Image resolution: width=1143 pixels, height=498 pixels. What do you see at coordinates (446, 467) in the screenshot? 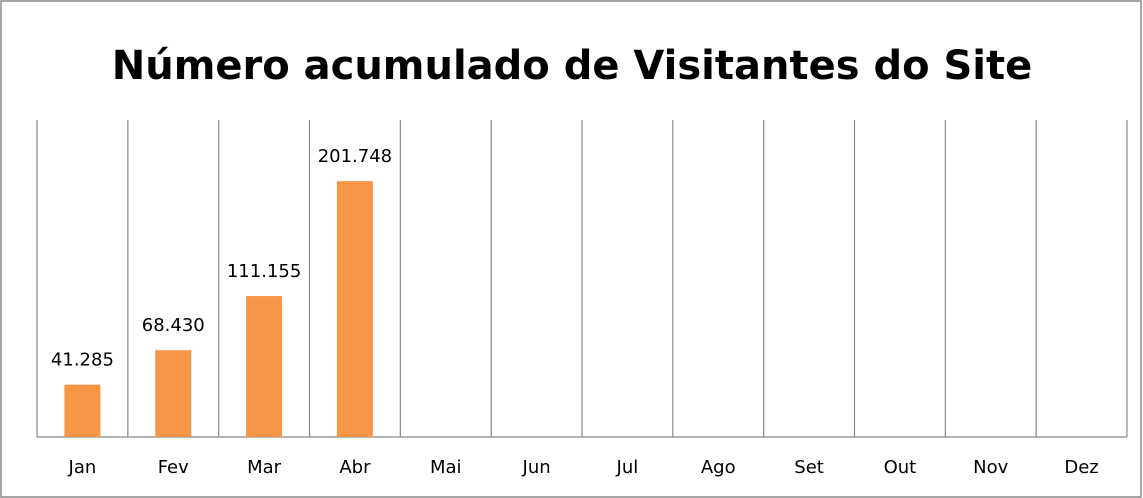
I see `x-tick-label: Mai` at bounding box center [446, 467].